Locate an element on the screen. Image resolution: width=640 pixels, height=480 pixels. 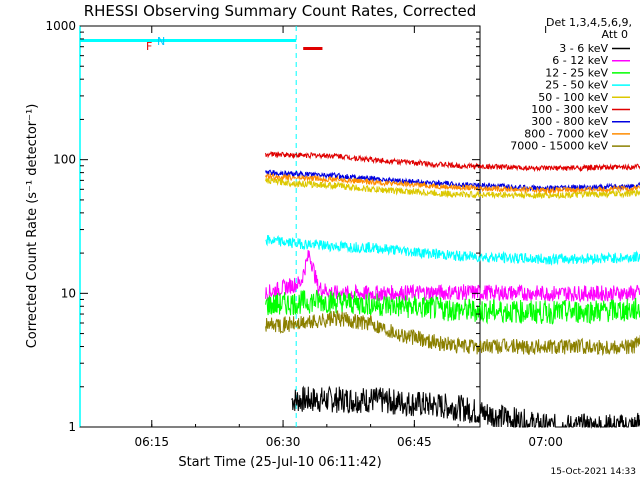
x-tick-label-3: 07:00 is located at coordinates (545, 442).